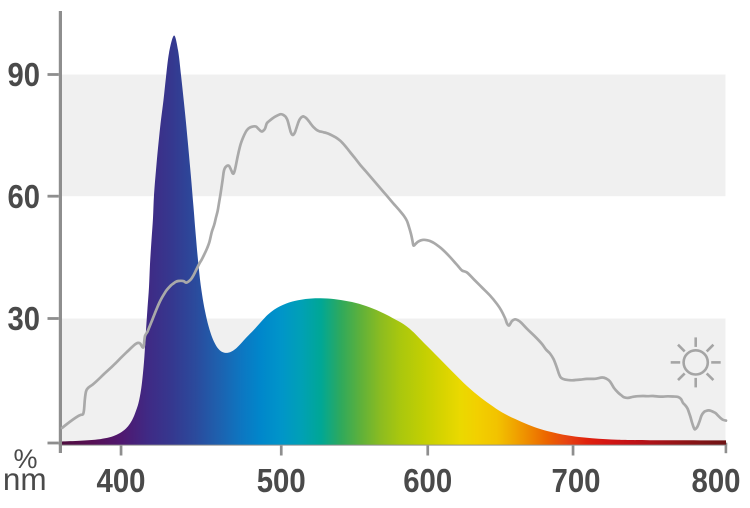 Image resolution: width=750 pixels, height=508 pixels. I want to click on svg-text: 60, so click(24, 196).